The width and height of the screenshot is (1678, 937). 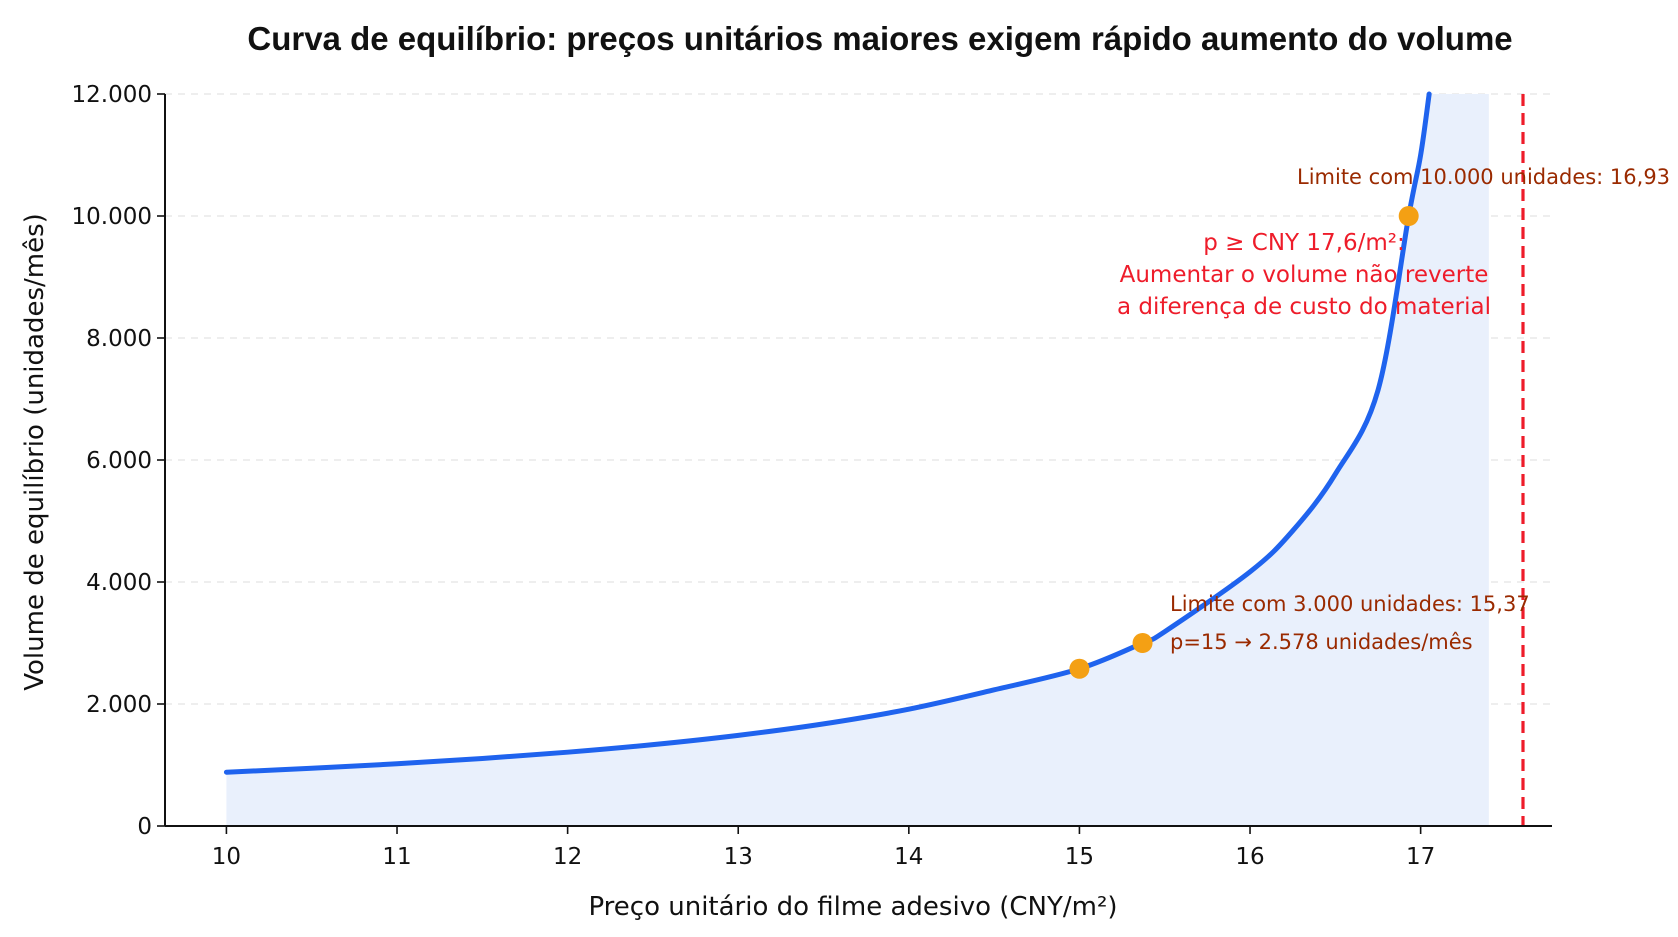 I want to click on x-tick-label-4: 14, so click(x=908, y=857).